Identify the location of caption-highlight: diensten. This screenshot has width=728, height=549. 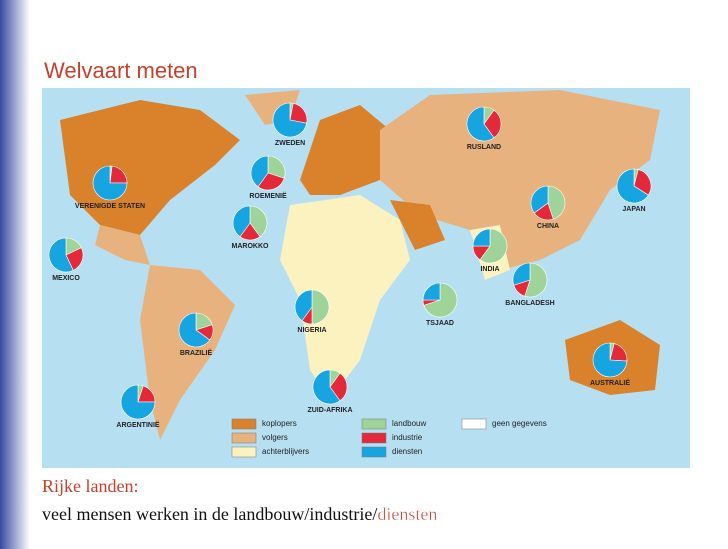
(407, 514).